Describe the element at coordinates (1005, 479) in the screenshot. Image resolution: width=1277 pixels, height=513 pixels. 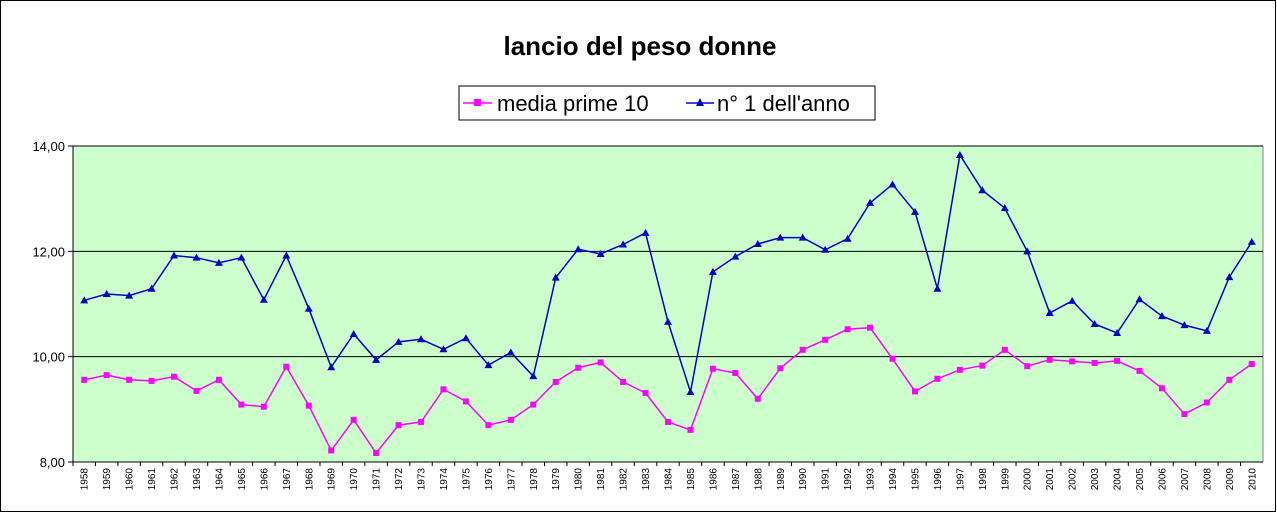
I see `x-tick-label: 1999` at that location.